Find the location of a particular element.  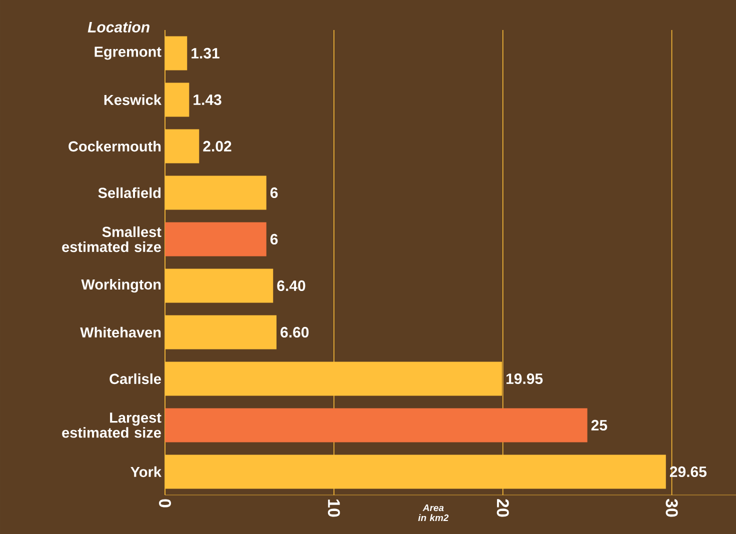

y-tick-label: Egremont is located at coordinates (128, 53).